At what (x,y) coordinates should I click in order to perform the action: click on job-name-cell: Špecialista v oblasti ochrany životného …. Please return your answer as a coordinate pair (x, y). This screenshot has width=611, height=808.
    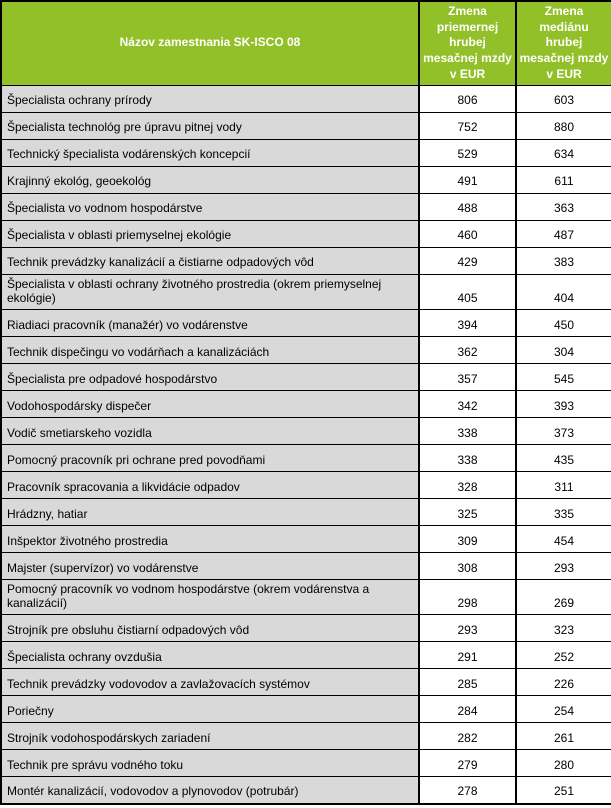
    Looking at the image, I should click on (210, 291).